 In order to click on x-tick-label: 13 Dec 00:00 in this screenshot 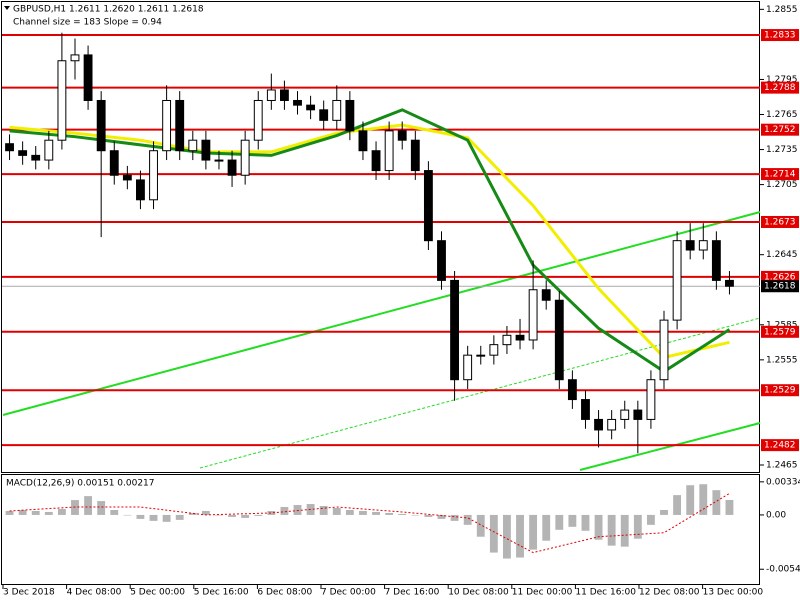, I will do `click(733, 593)`.